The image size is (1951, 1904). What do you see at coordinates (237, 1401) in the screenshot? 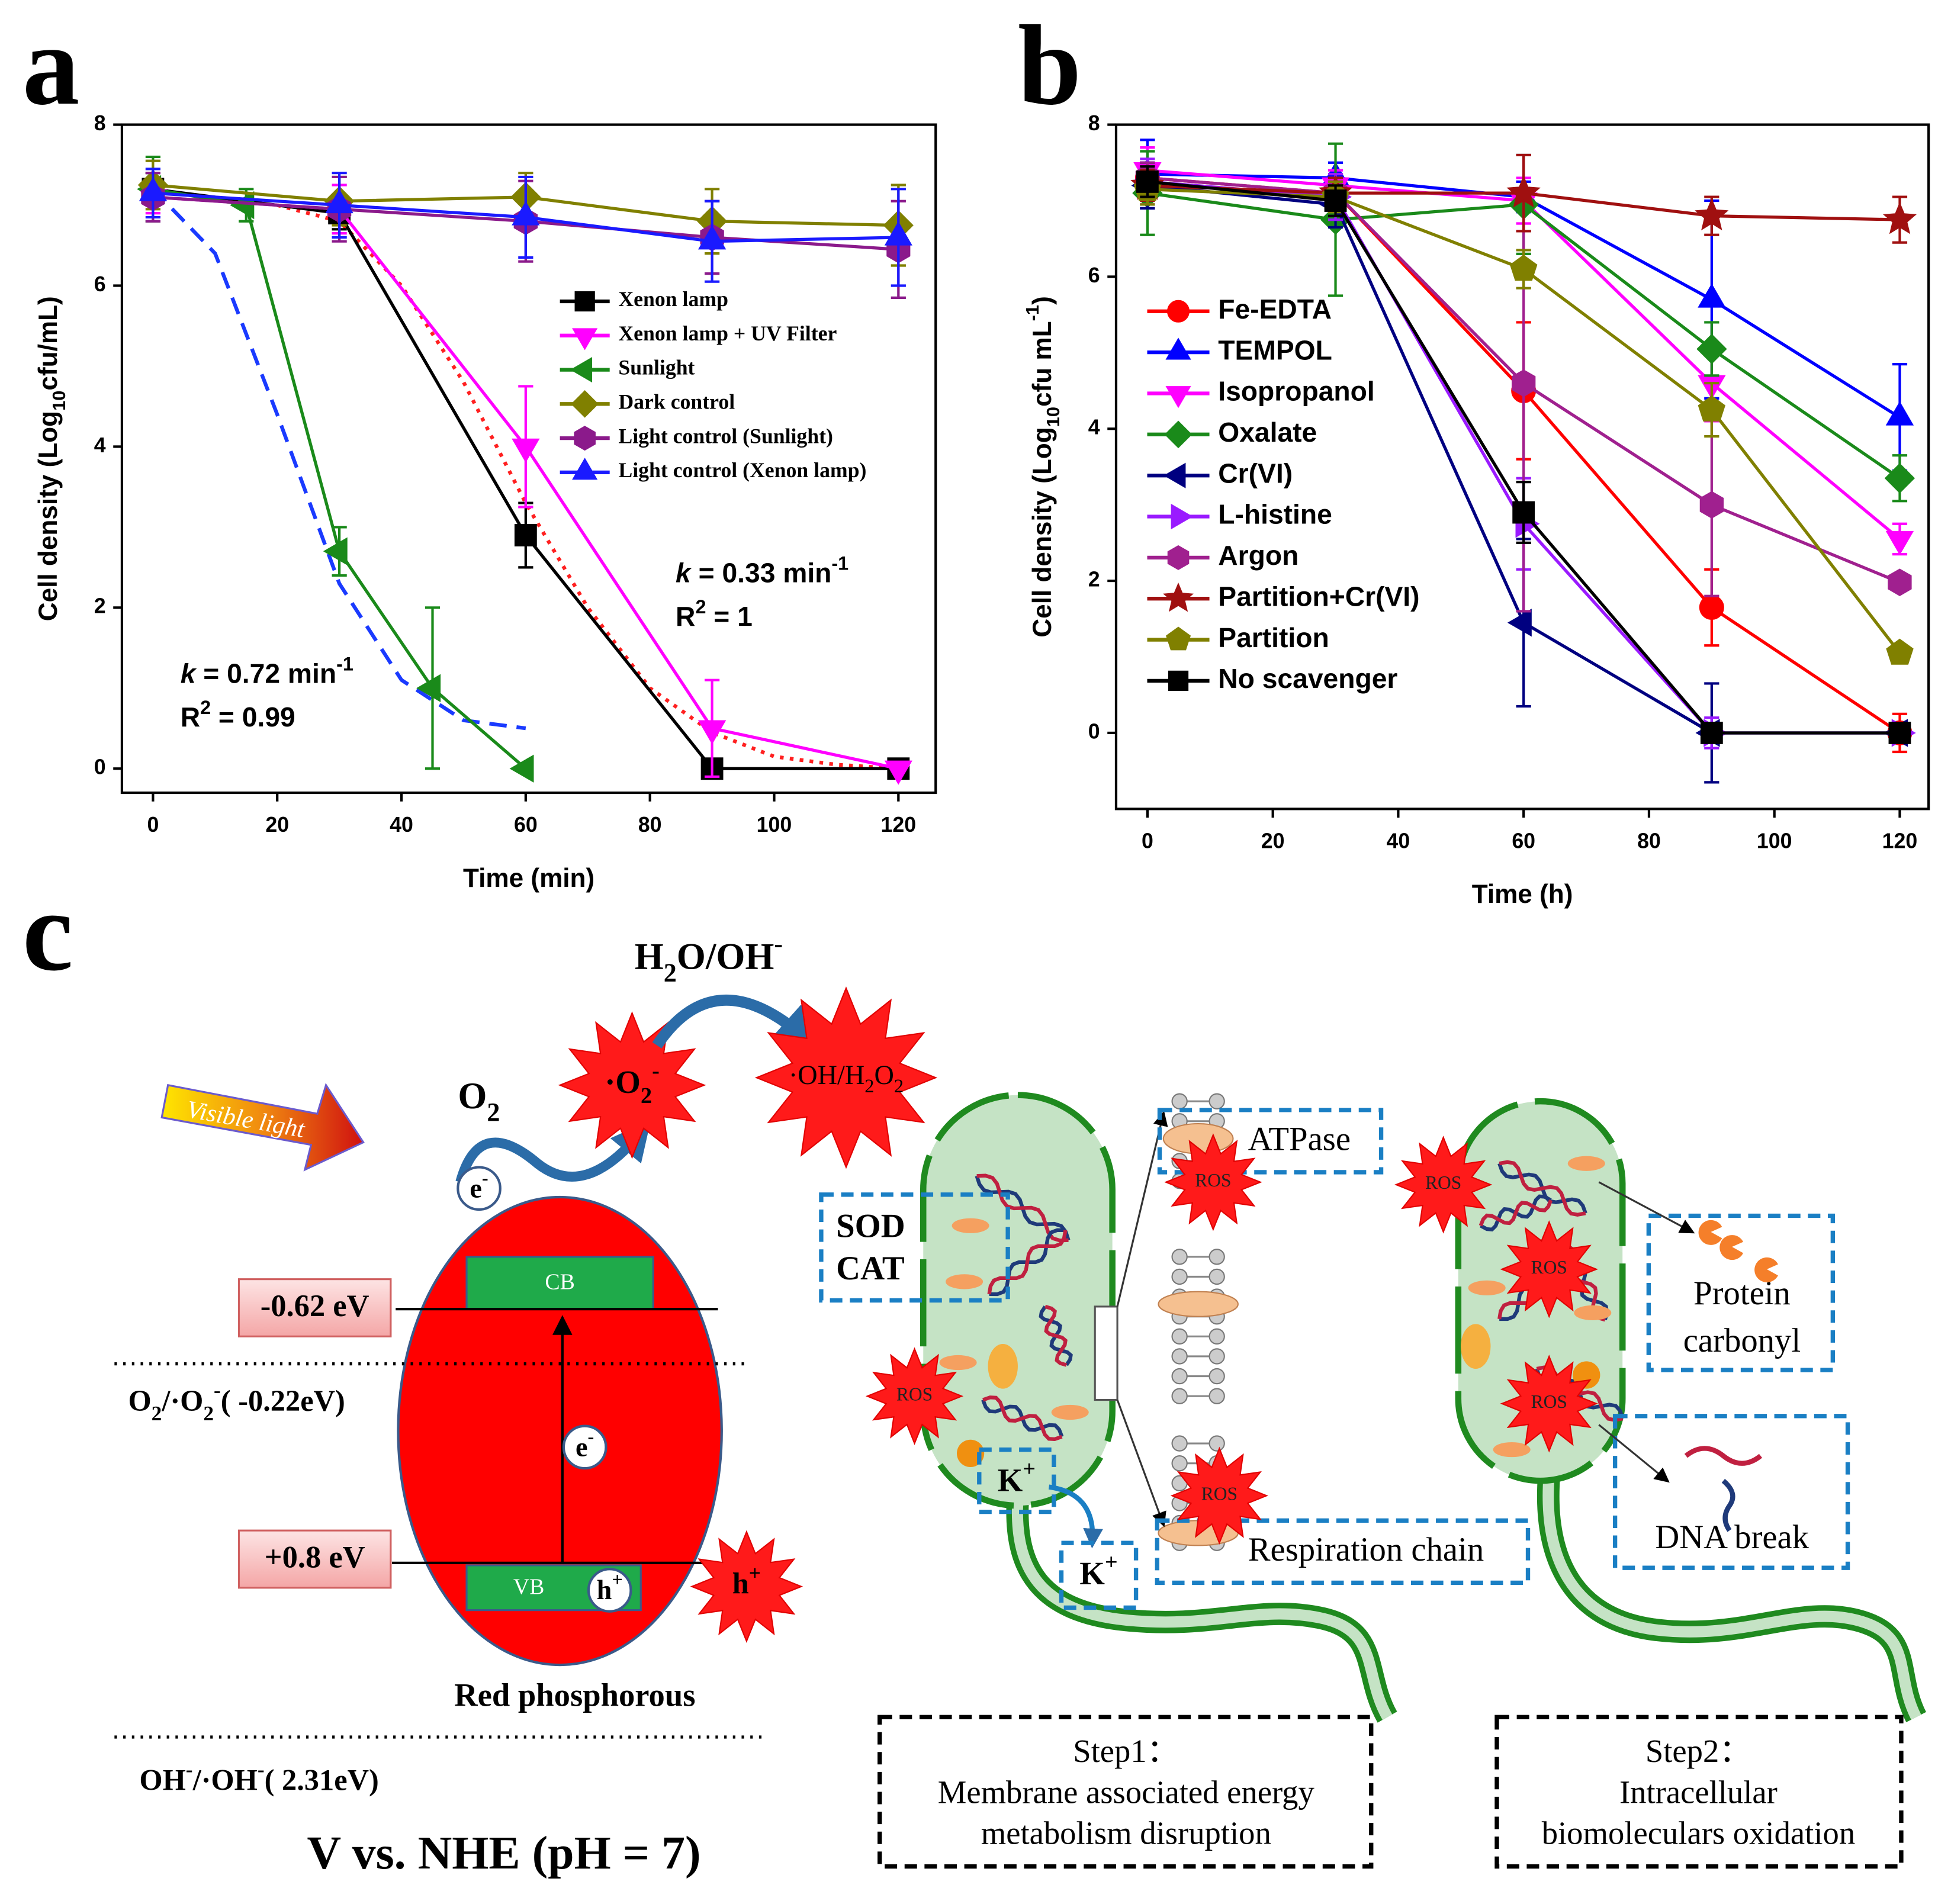
I see `o2-potential: O2/·O2-( -0.22eV)` at bounding box center [237, 1401].